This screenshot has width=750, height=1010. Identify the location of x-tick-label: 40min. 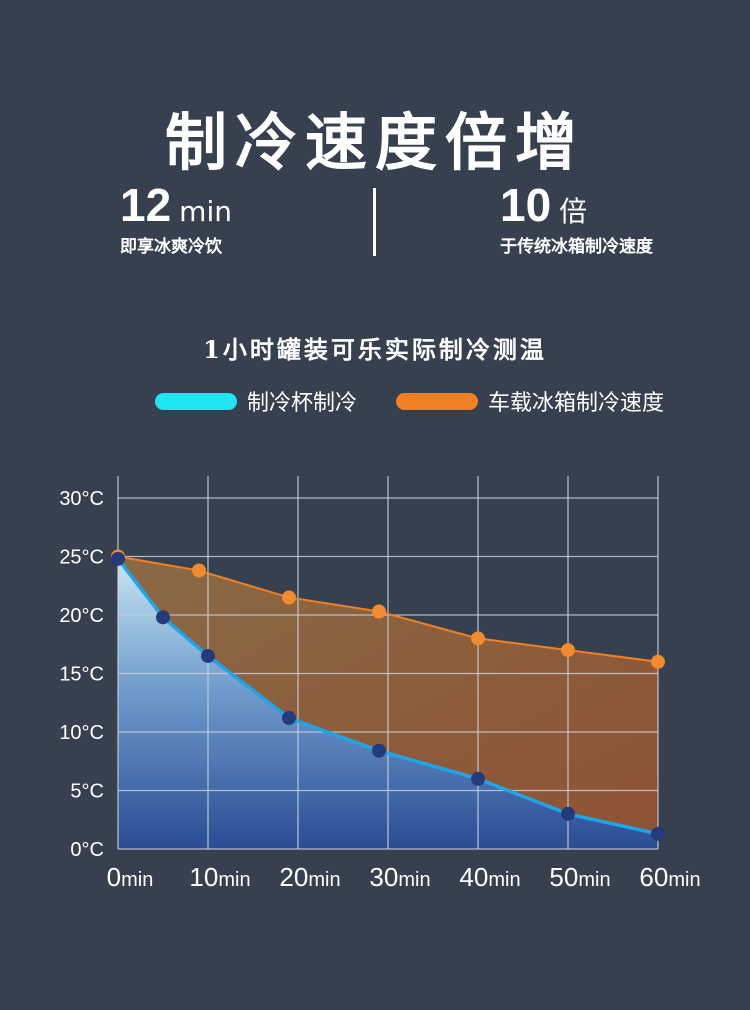
(489, 877).